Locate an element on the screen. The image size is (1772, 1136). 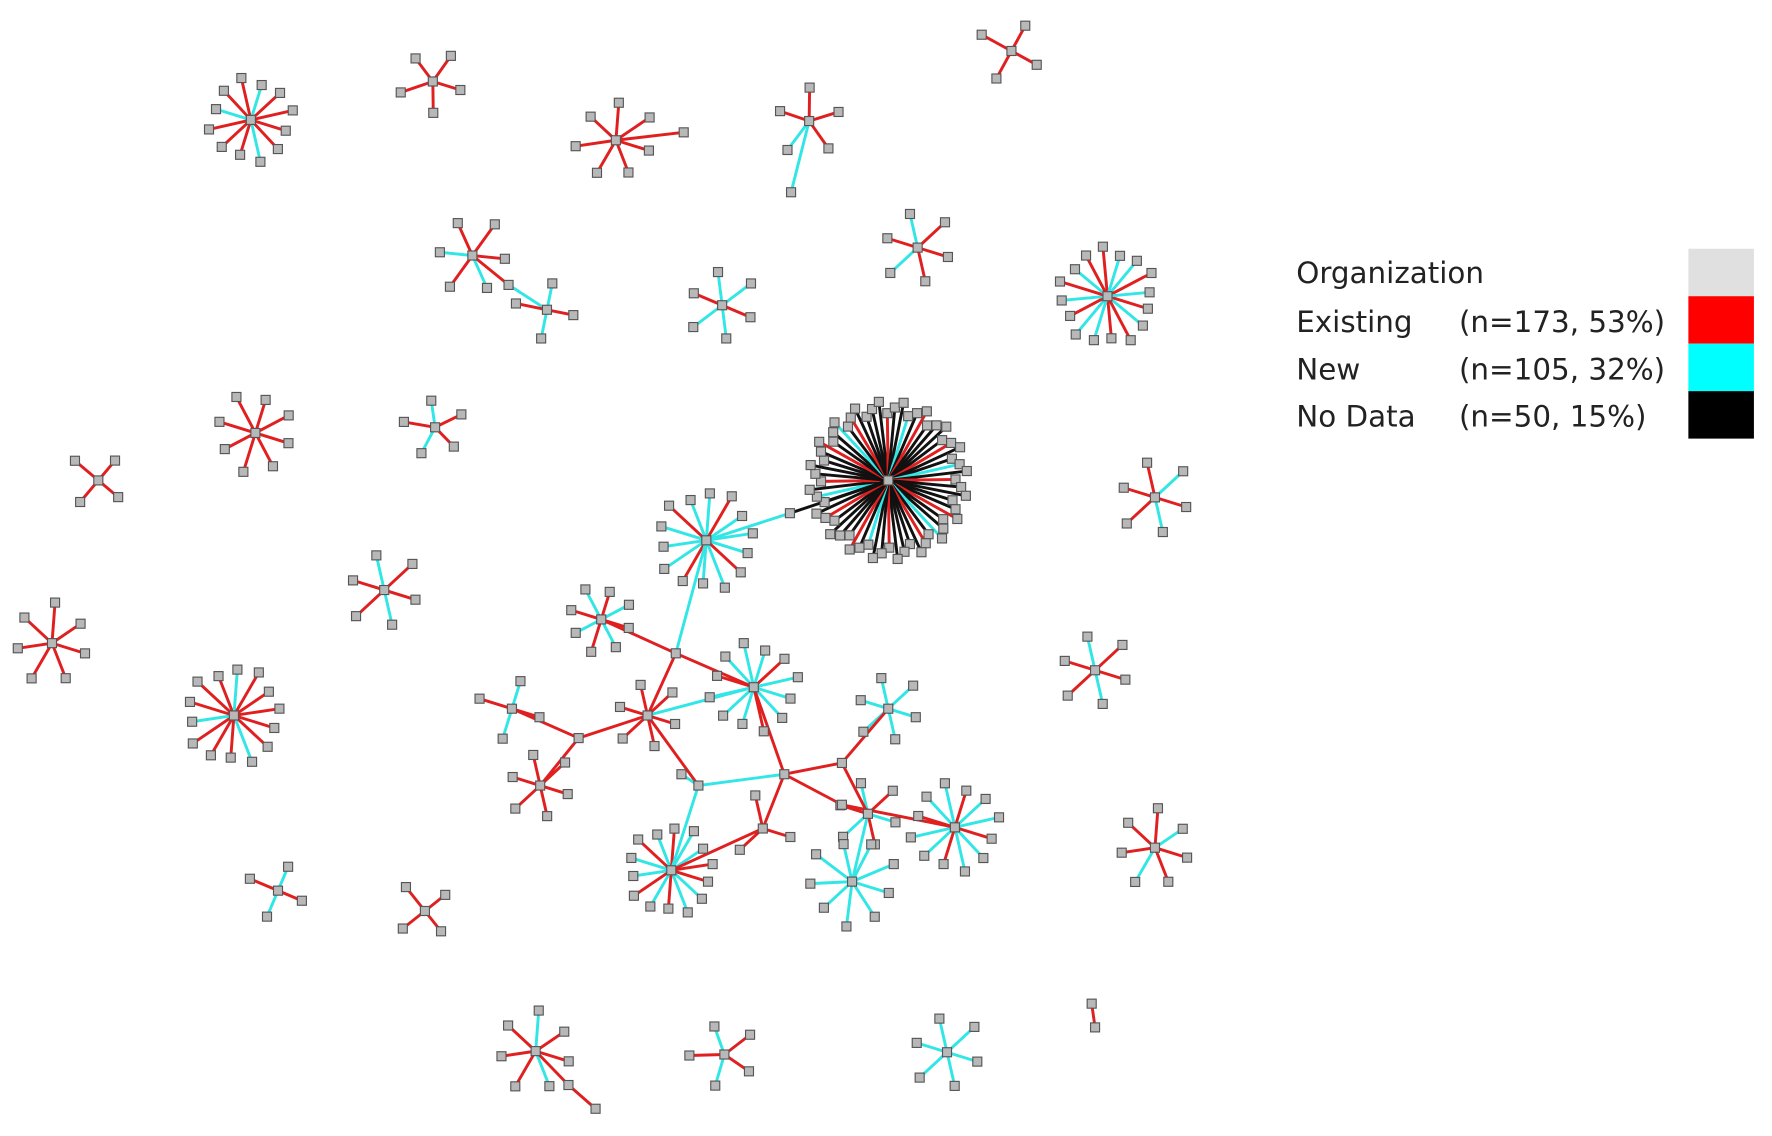
legend-swatch is located at coordinates (1721, 367).